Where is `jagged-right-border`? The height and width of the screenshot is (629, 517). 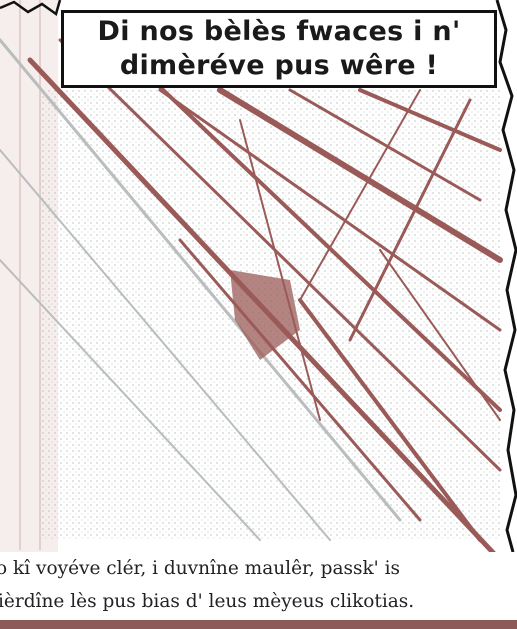 jagged-right-border is located at coordinates (506, 276).